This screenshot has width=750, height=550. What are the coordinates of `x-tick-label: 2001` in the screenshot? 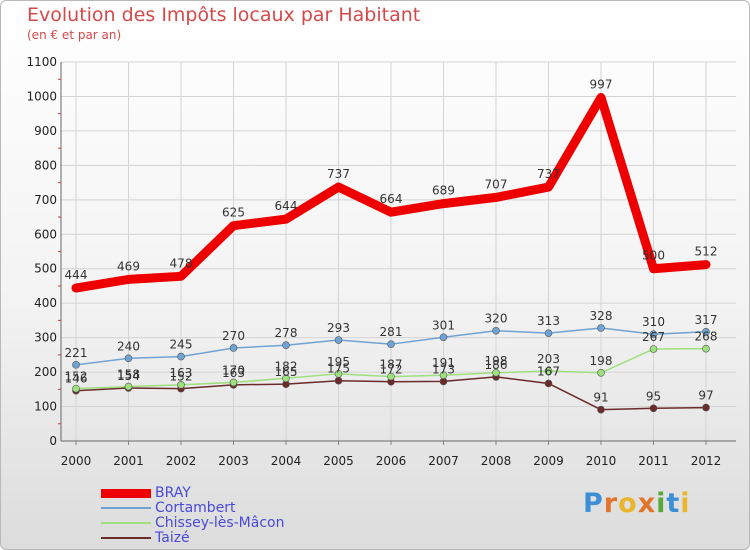 It's located at (128, 461).